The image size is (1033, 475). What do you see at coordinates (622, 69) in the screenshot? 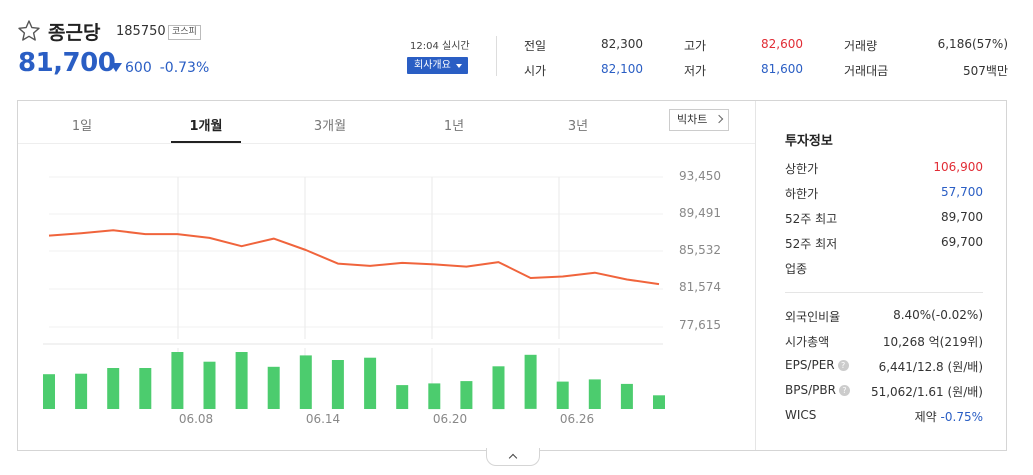
I see `open-value: 82,100` at bounding box center [622, 69].